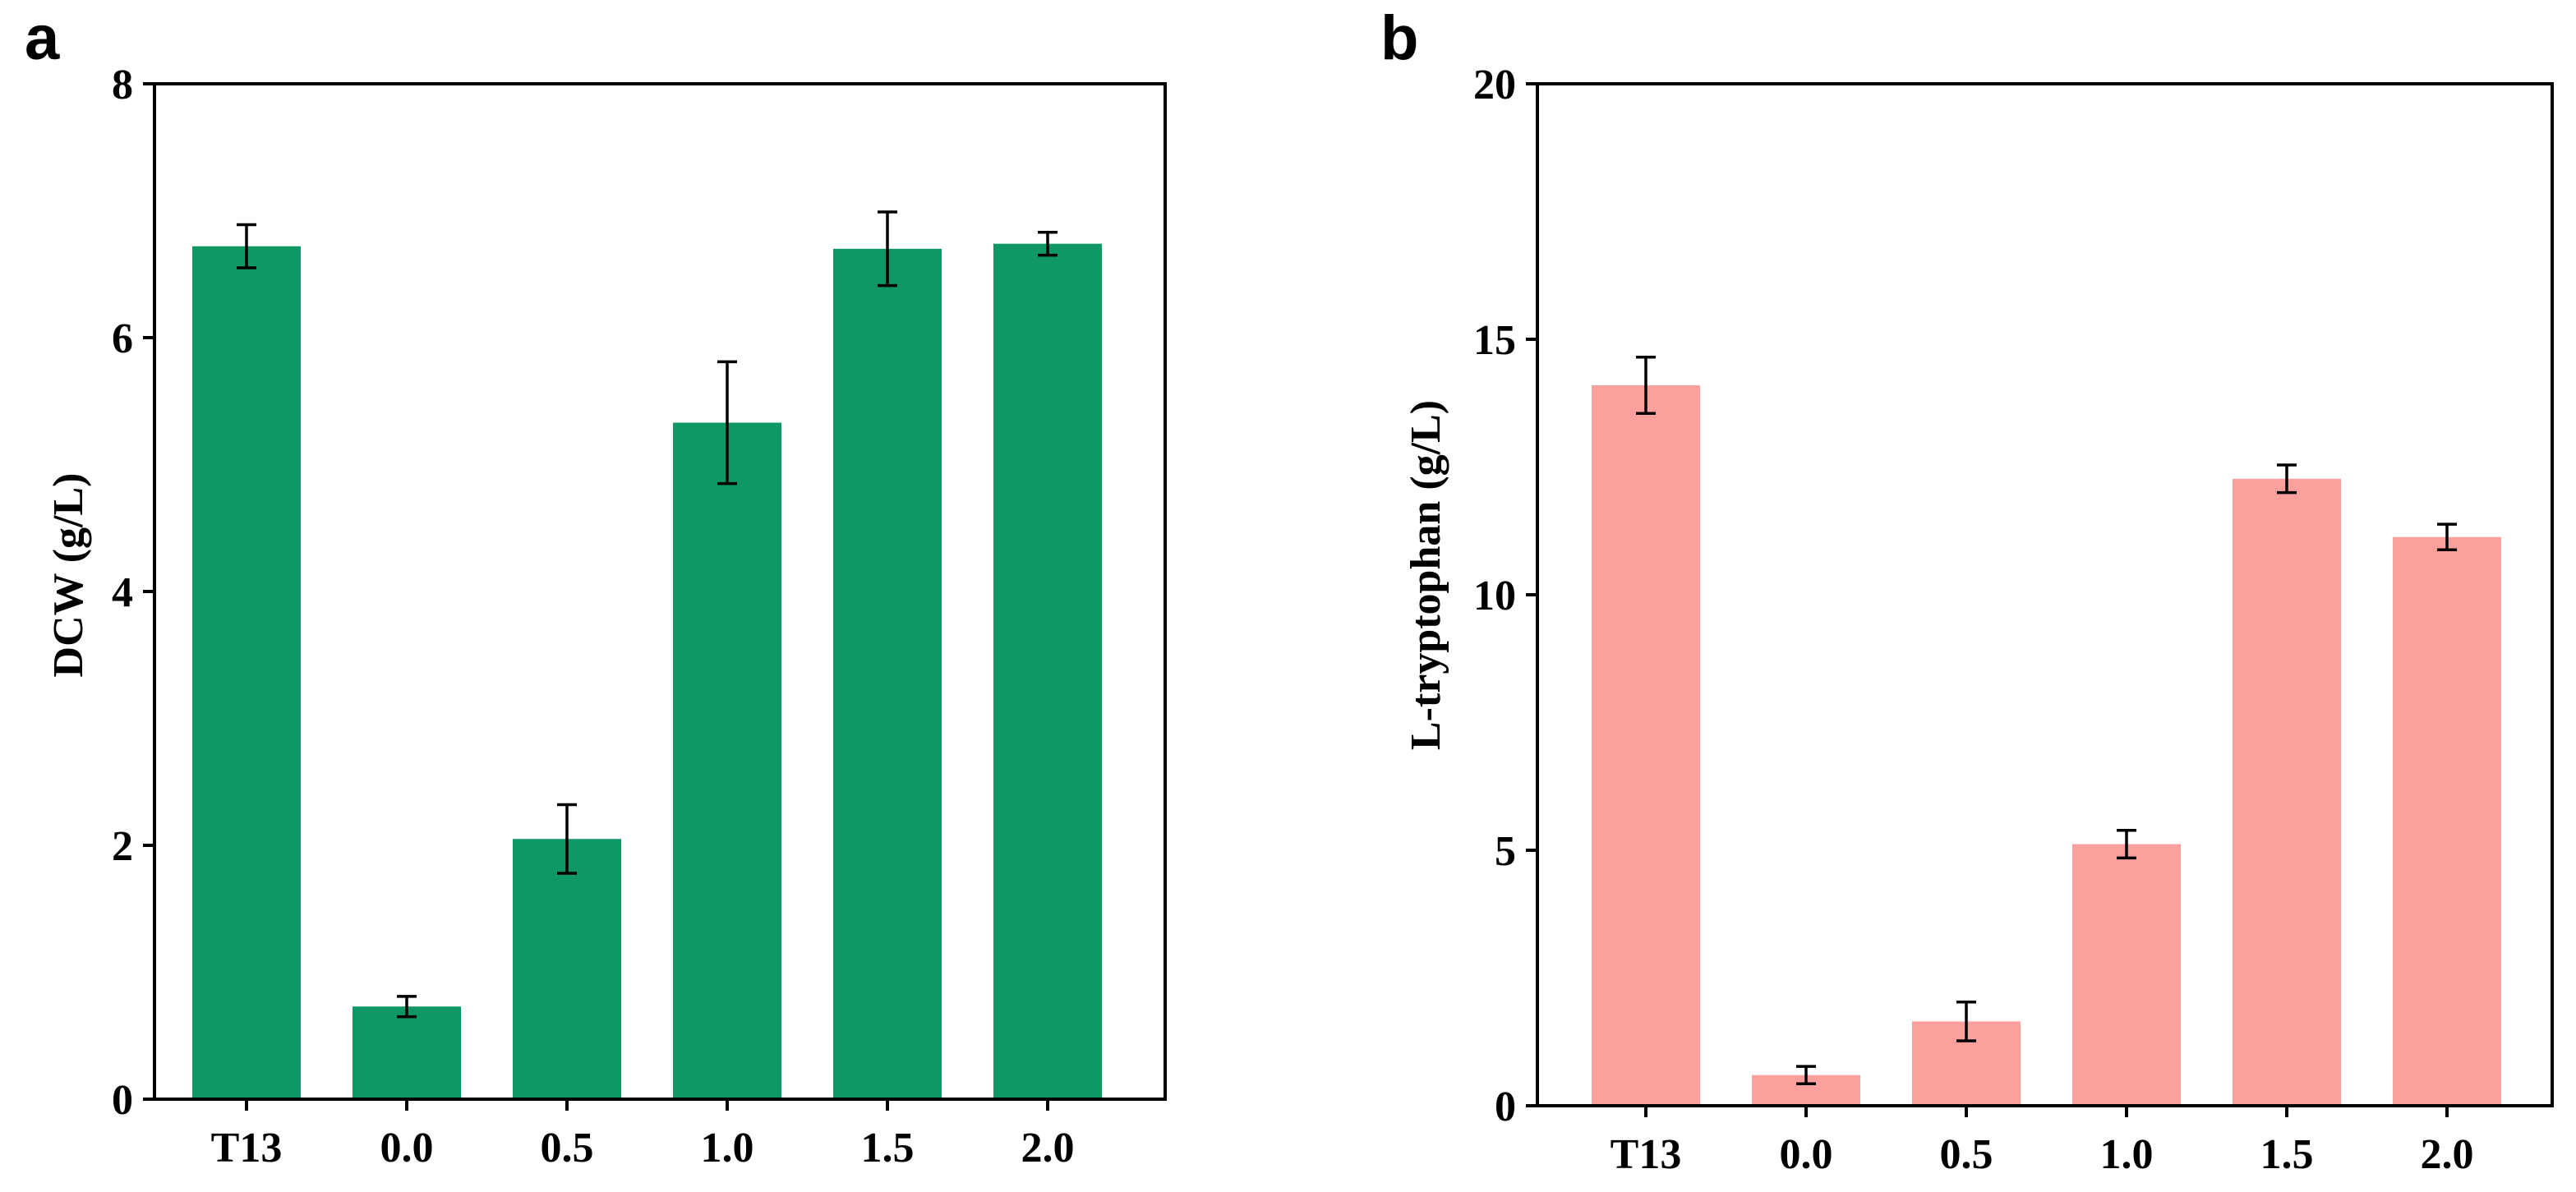 This screenshot has height=1192, width=2576. Describe the element at coordinates (1646, 1154) in the screenshot. I see `panel-b-x-tick-label-T13: T13` at that location.